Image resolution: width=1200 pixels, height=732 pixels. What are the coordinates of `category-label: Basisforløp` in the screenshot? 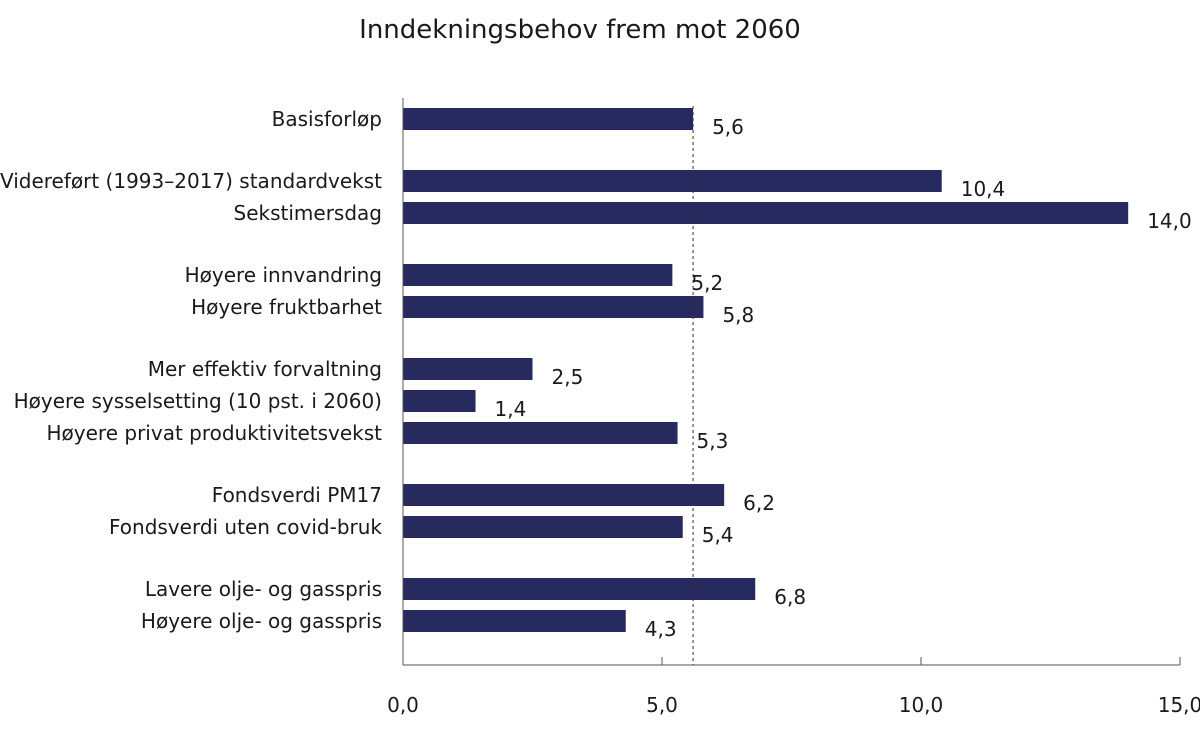 It's located at (327, 119).